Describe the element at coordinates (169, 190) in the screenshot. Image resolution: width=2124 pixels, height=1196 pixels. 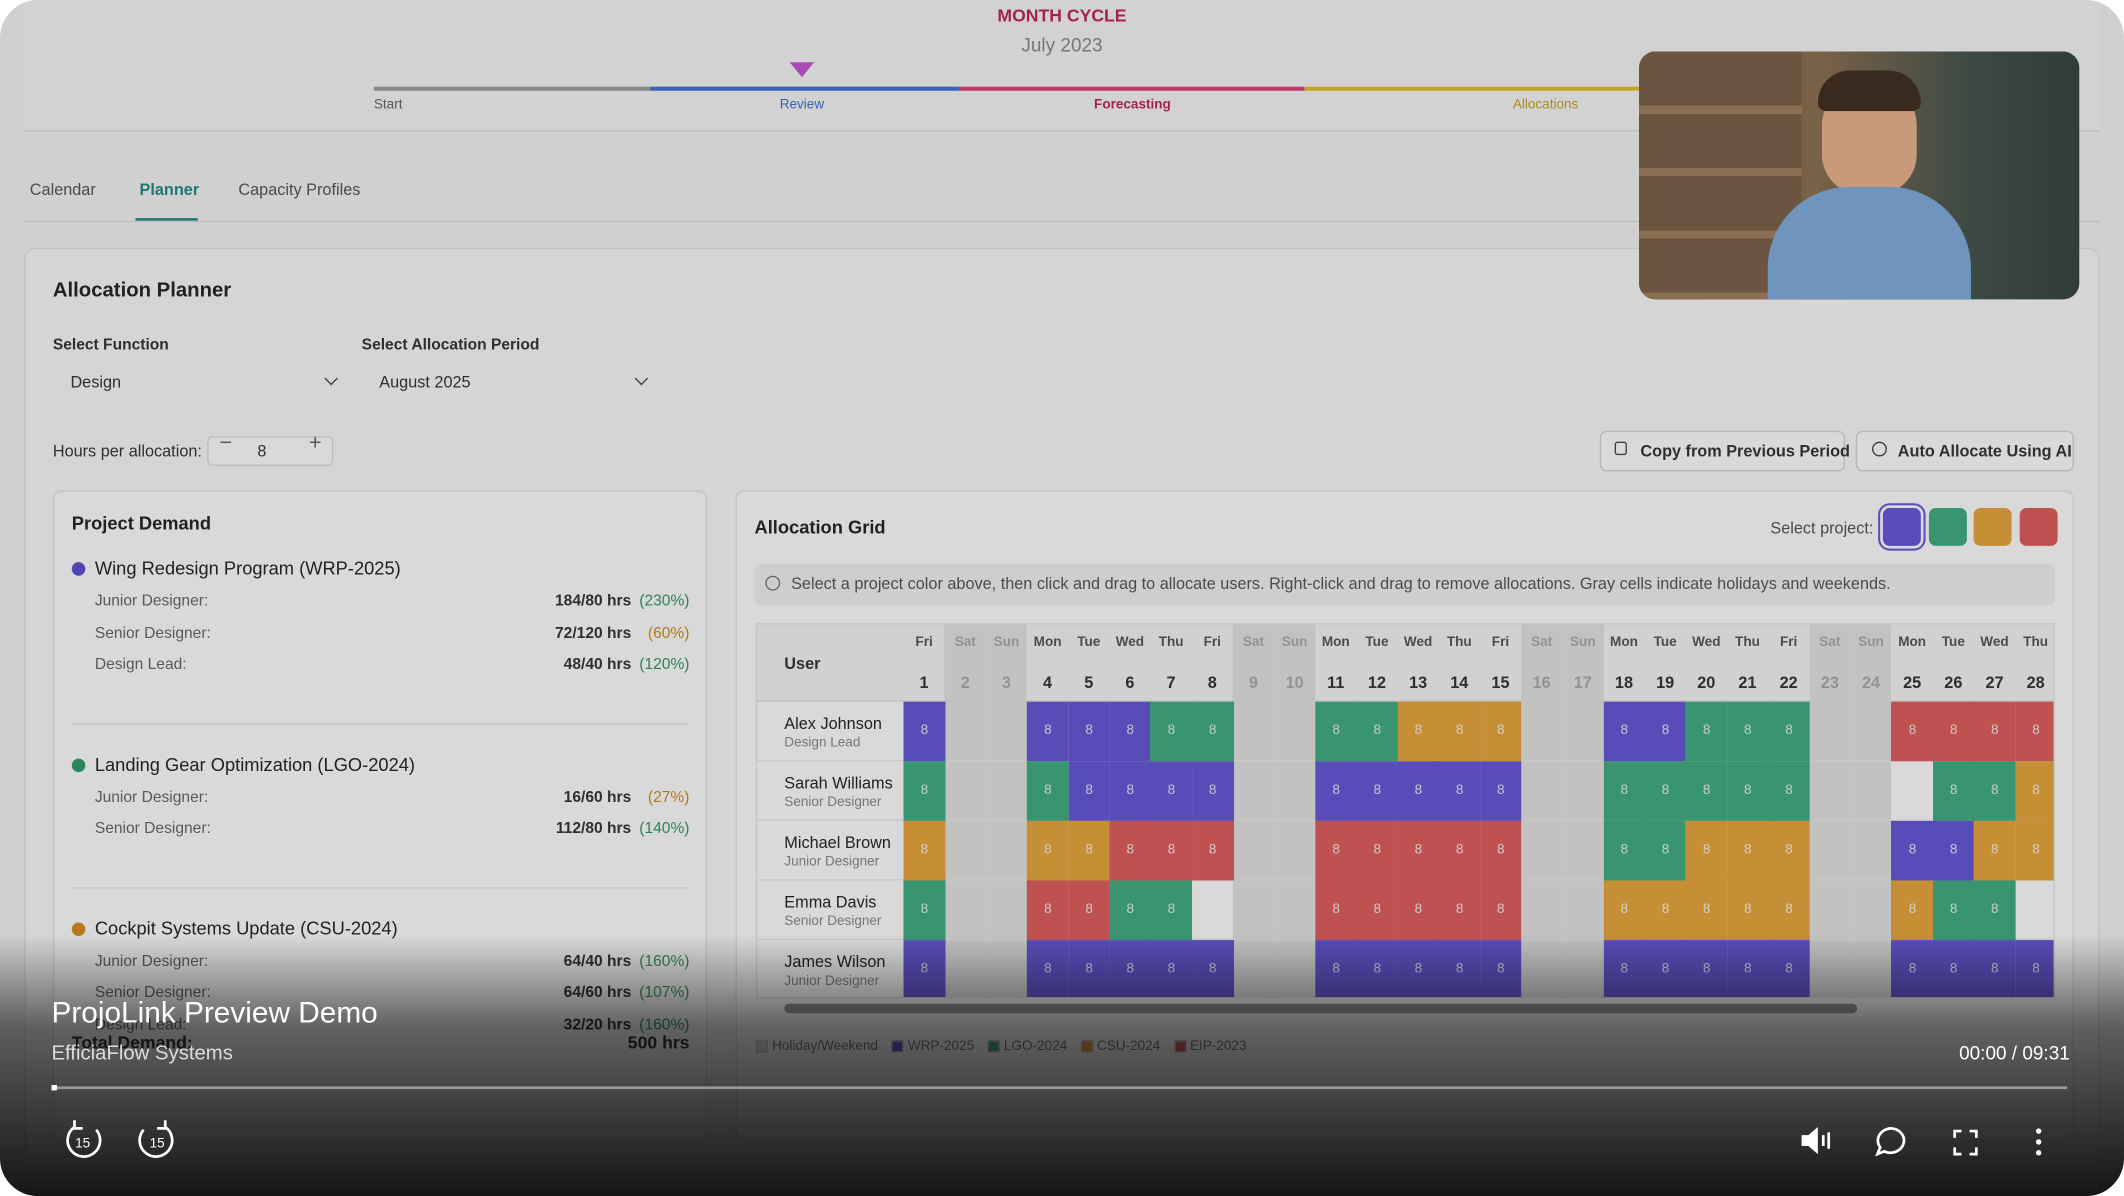
I see `tab: Planner` at that location.